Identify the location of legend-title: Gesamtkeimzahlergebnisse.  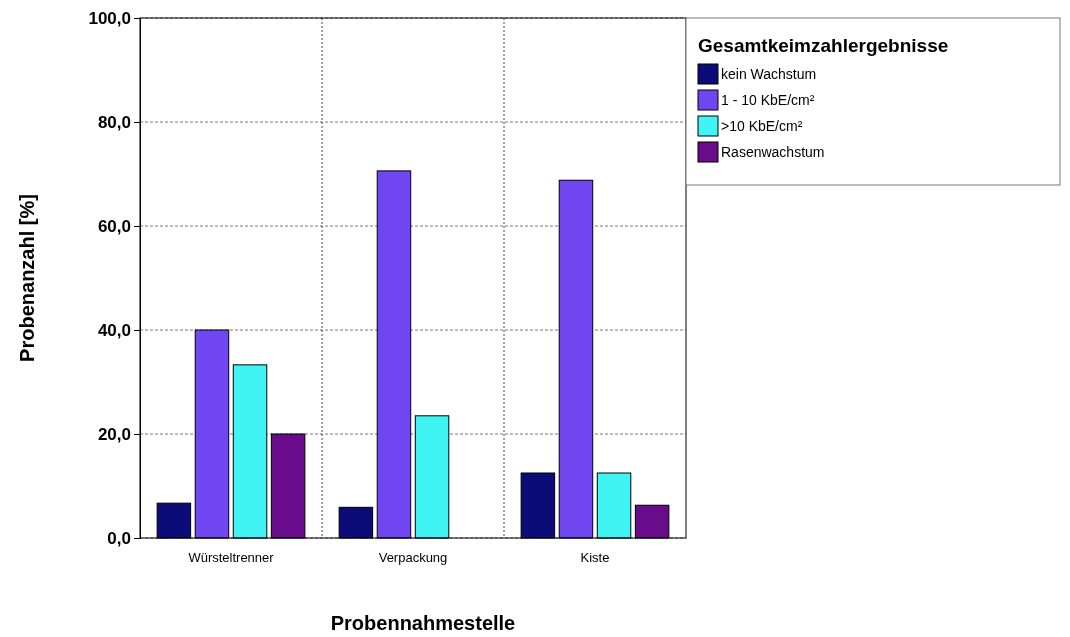
(823, 45).